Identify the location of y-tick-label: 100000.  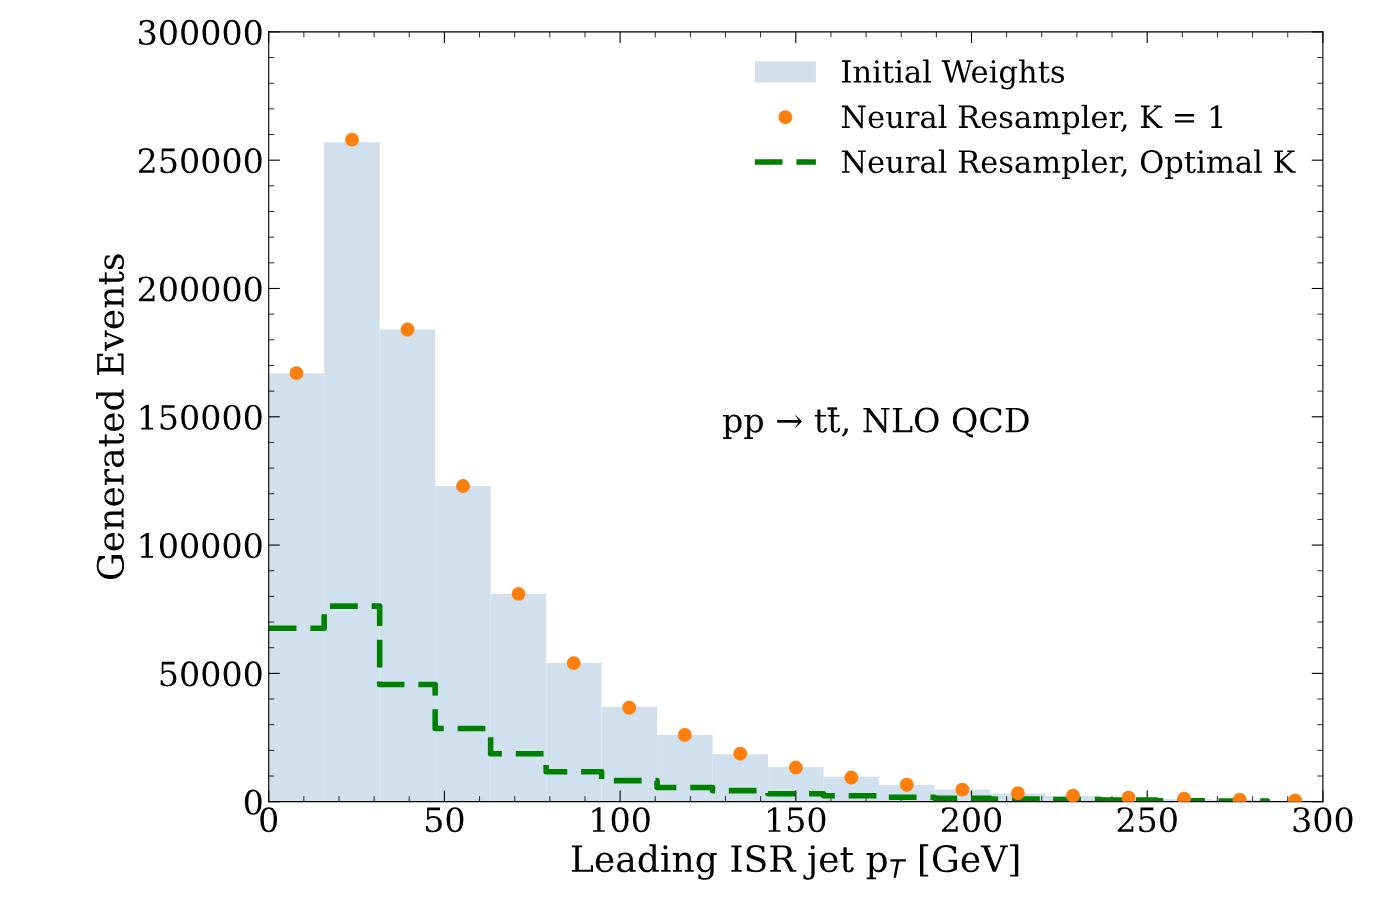
(201, 546).